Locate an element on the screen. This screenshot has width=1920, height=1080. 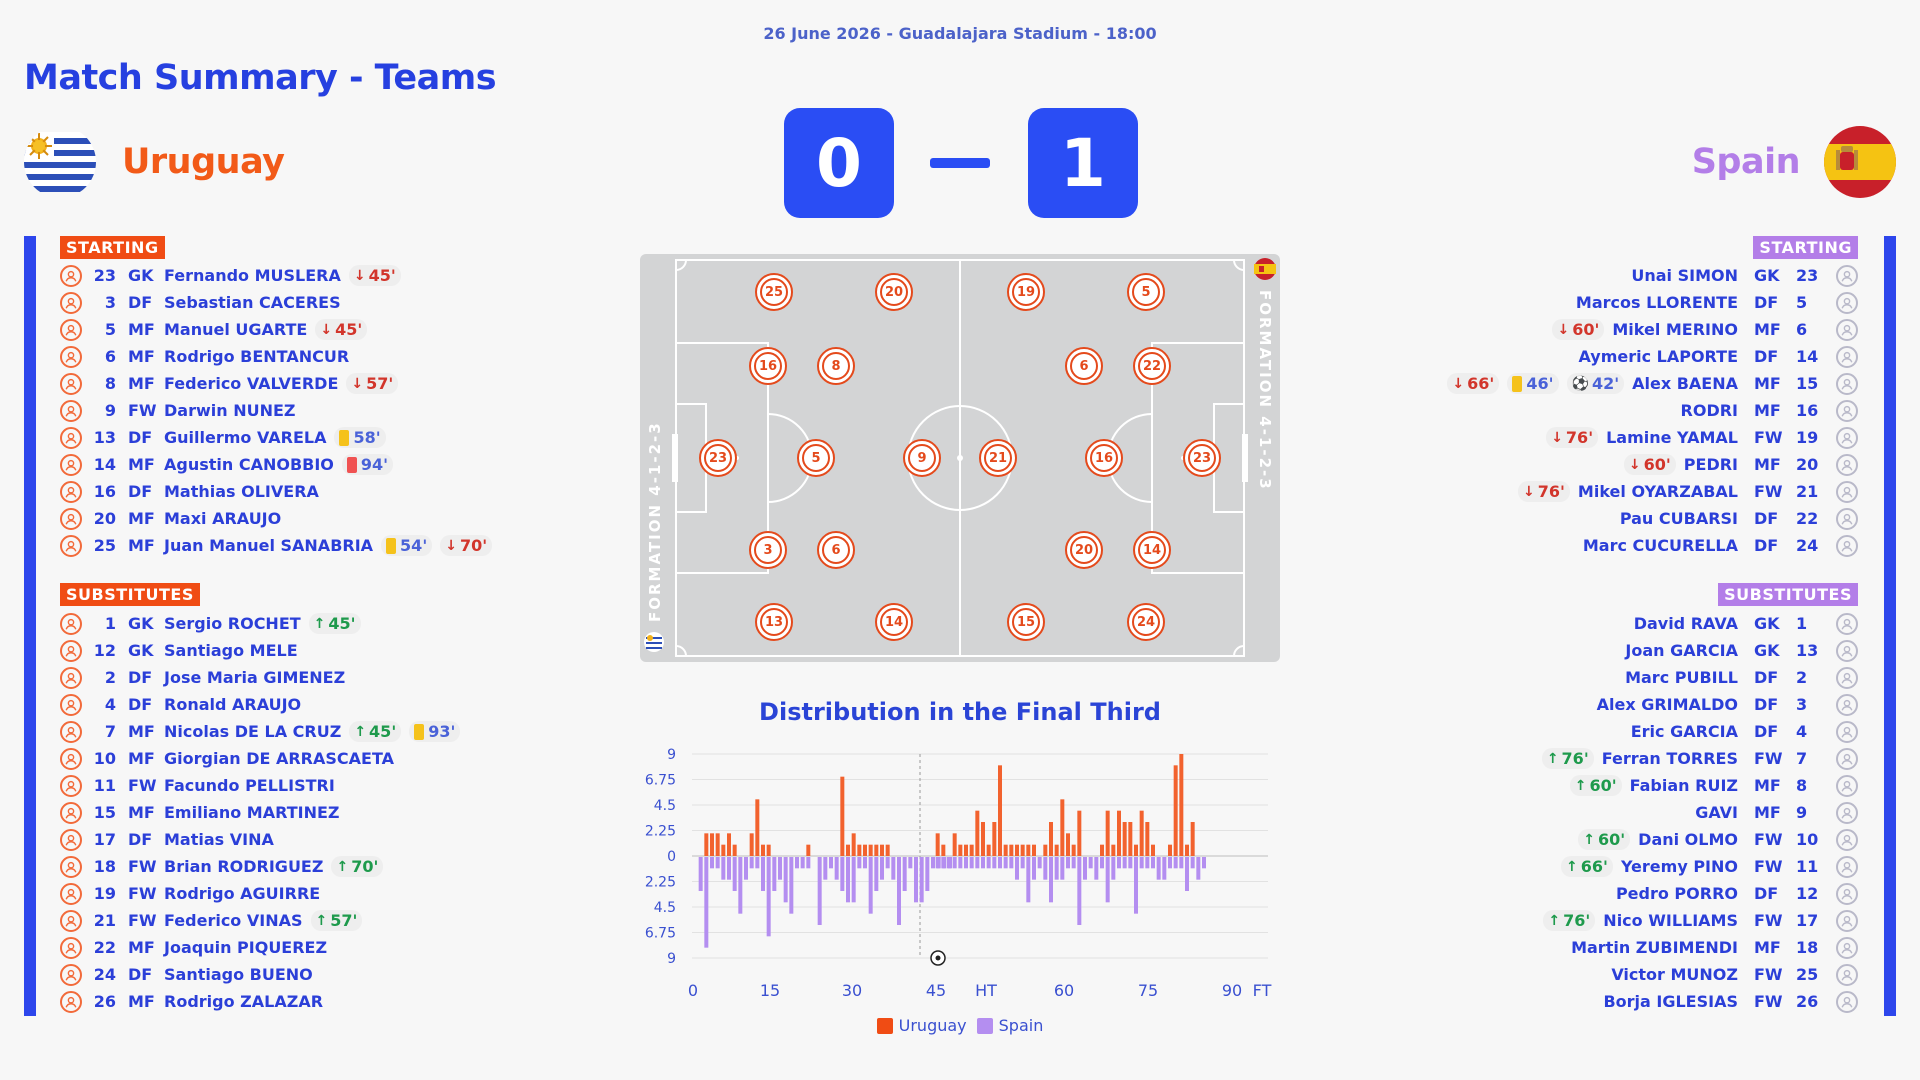
player-row: 18 FW Brian RODRIGUEZ ↑ 70' is located at coordinates (260, 866).